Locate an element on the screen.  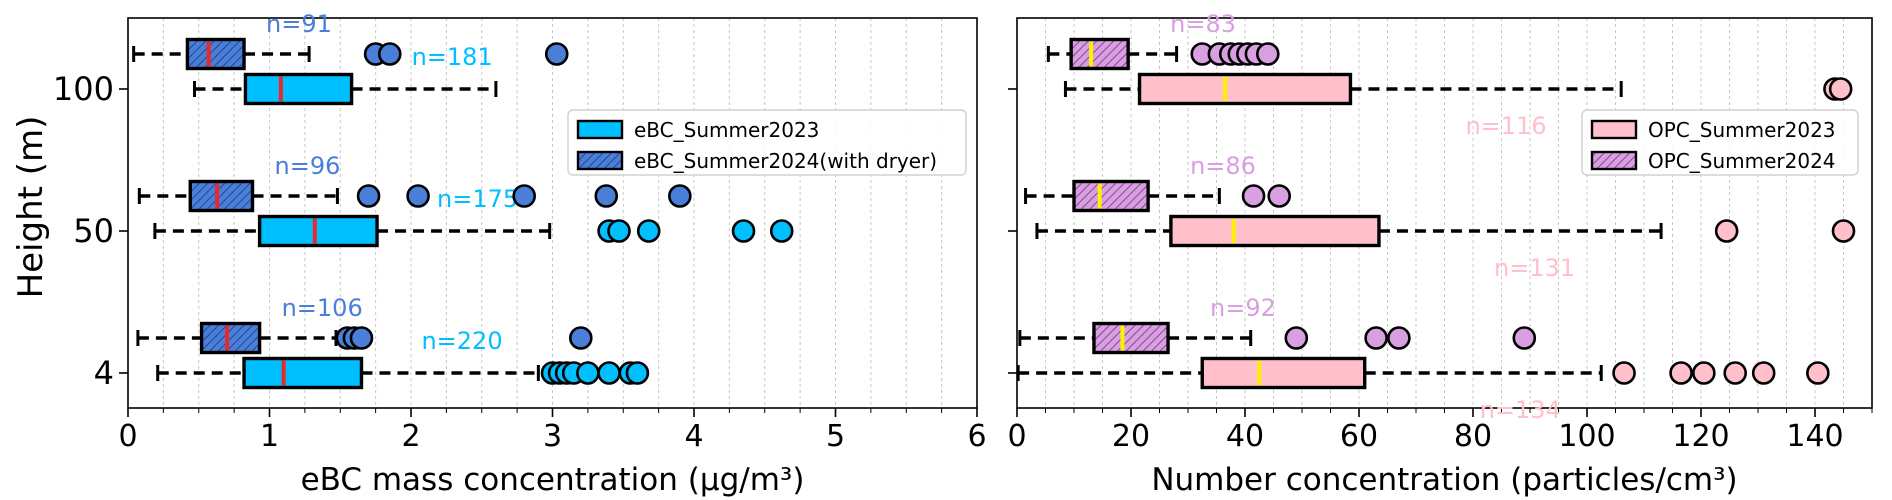
box-opc-summer2023-4-n-label: n=134 is located at coordinates (1520, 410).